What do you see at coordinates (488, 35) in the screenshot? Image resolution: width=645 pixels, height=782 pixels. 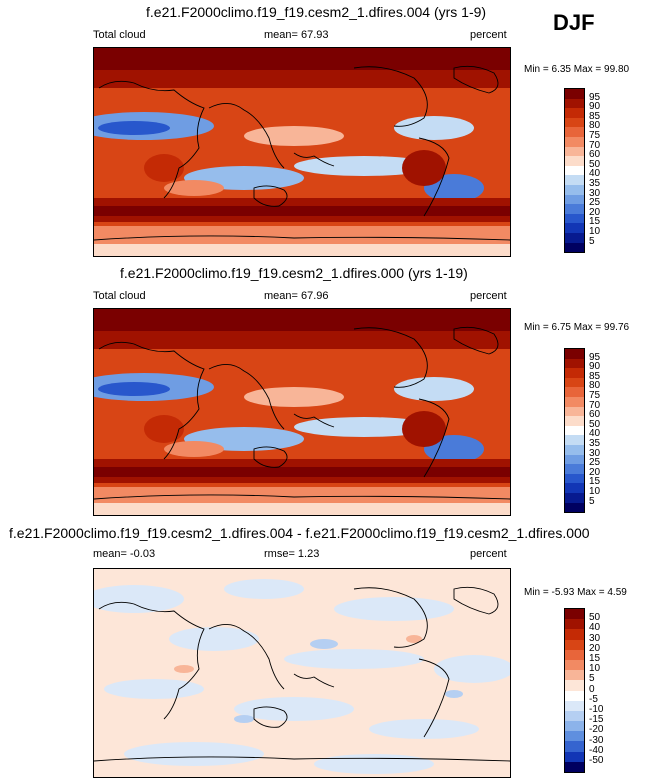 I see `panel1-units-label: percent` at bounding box center [488, 35].